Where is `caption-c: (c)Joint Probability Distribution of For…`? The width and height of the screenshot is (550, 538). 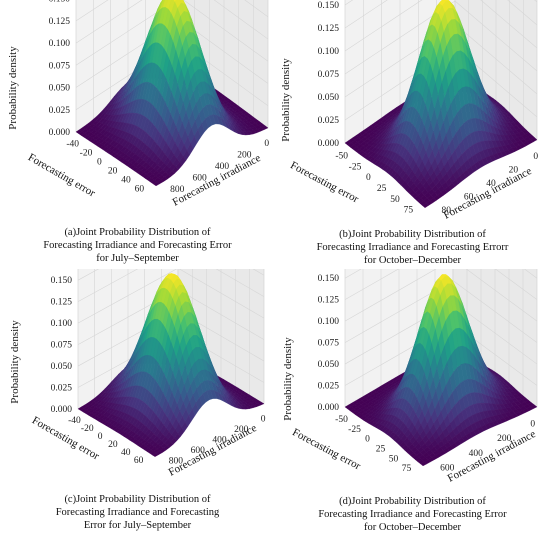
caption-c: (c)Joint Probability Distribution of For… is located at coordinates (137, 512).